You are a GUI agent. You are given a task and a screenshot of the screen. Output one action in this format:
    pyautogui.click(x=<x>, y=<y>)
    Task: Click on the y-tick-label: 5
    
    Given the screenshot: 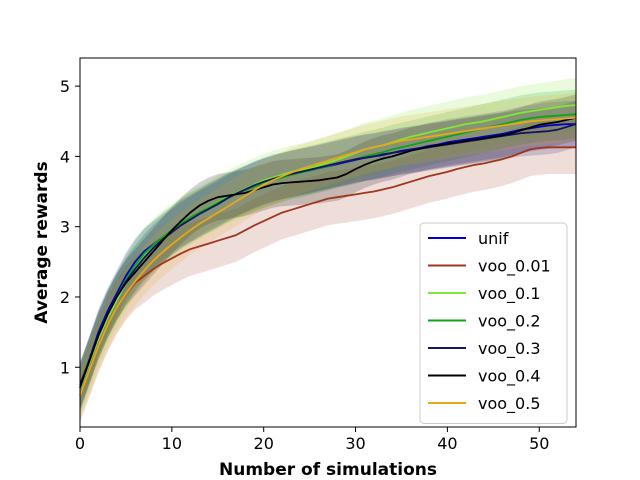 What is the action you would take?
    pyautogui.click(x=65, y=86)
    